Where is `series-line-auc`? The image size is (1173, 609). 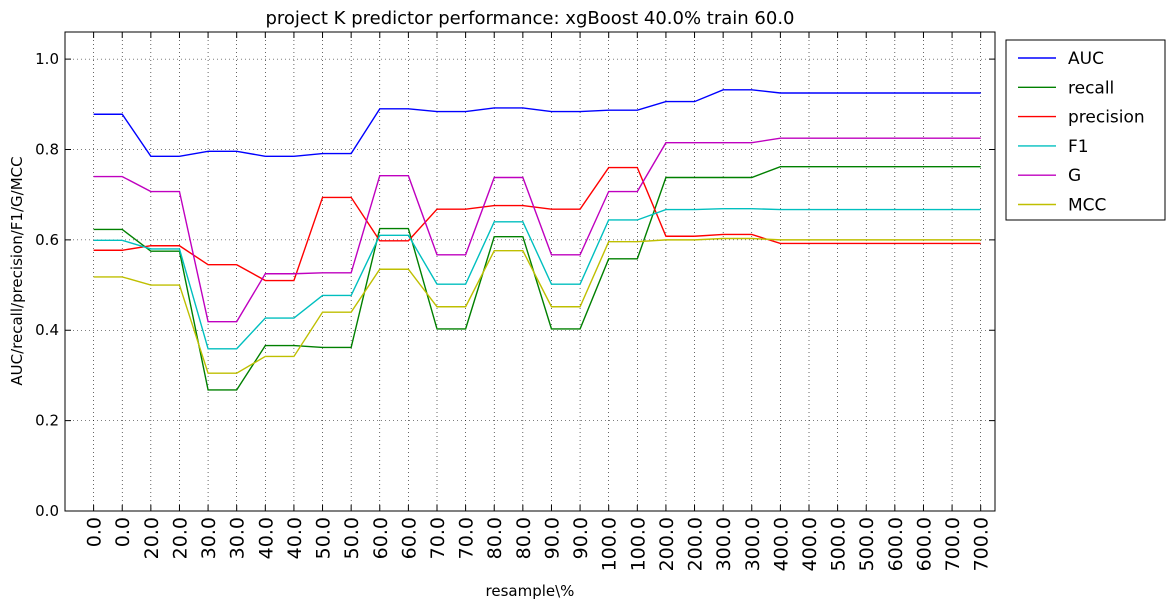
series-line-auc is located at coordinates (537, 123).